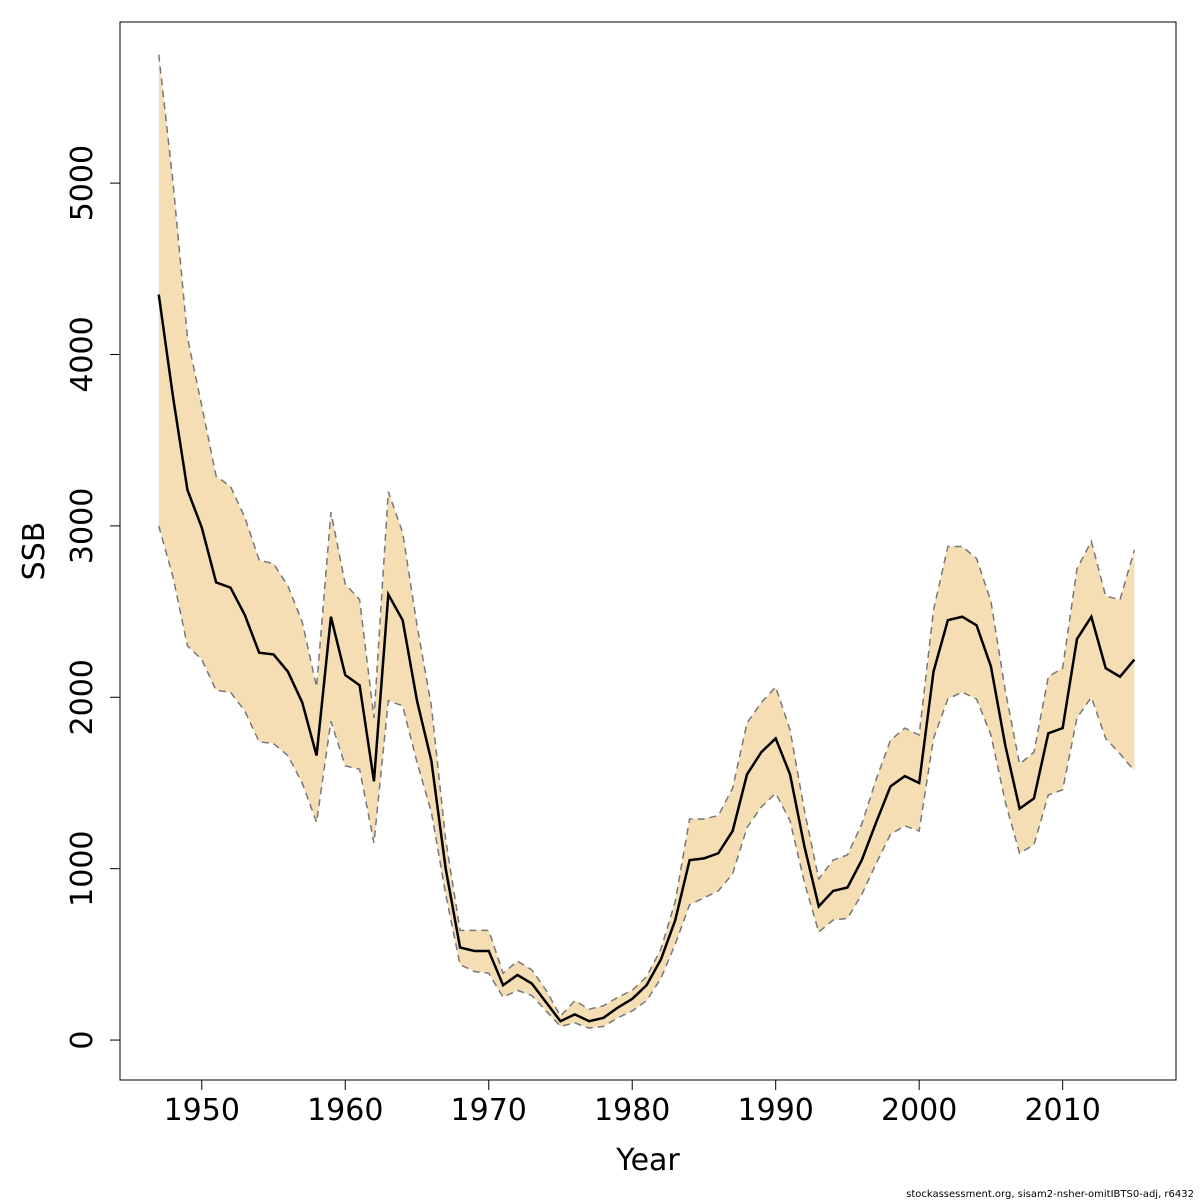 Image resolution: width=1200 pixels, height=1200 pixels. Describe the element at coordinates (776, 1110) in the screenshot. I see `x-tick-label: 1990` at that location.